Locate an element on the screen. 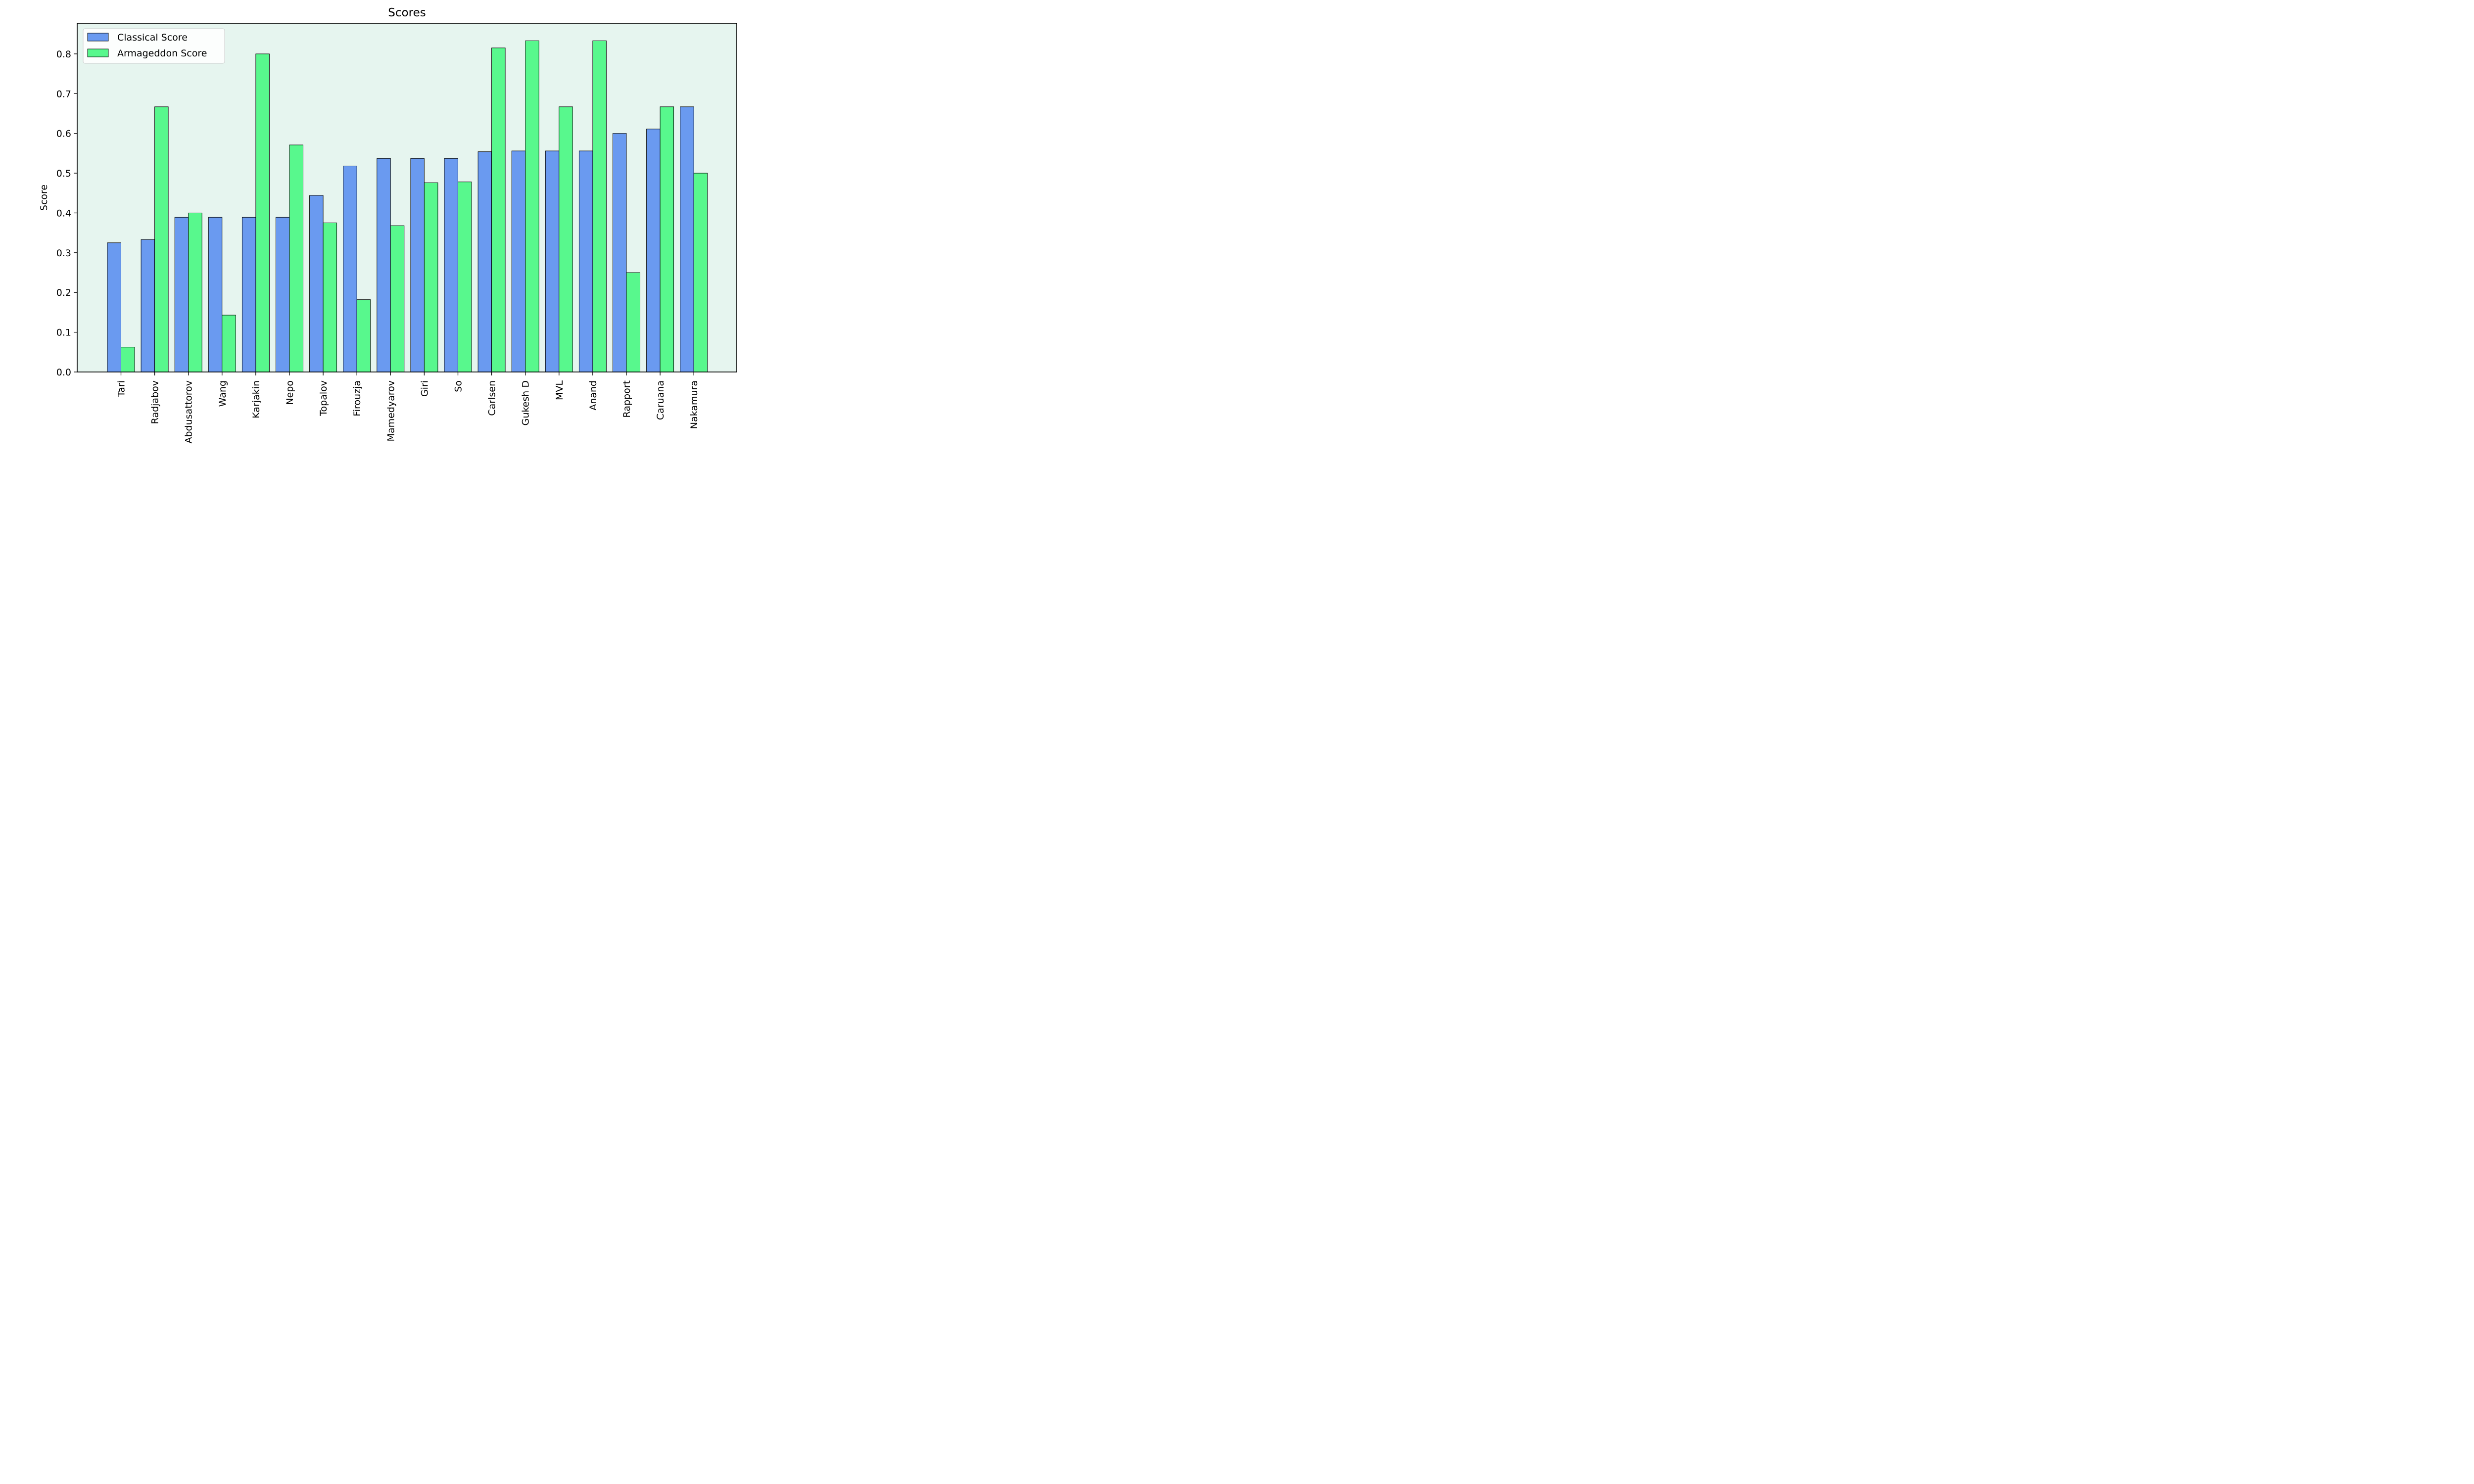 This screenshot has height=1484, width=2474. x-tick-label: Nakamura is located at coordinates (695, 404).